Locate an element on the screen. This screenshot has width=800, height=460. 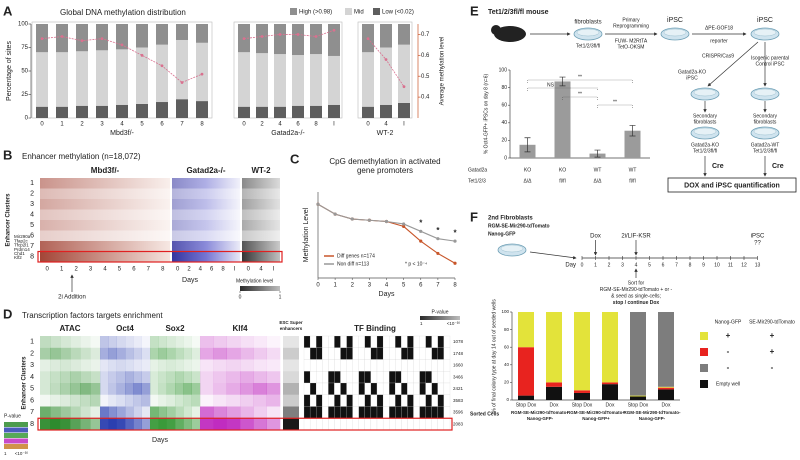
diagram-label: Secondary is located at coordinates (705, 116).